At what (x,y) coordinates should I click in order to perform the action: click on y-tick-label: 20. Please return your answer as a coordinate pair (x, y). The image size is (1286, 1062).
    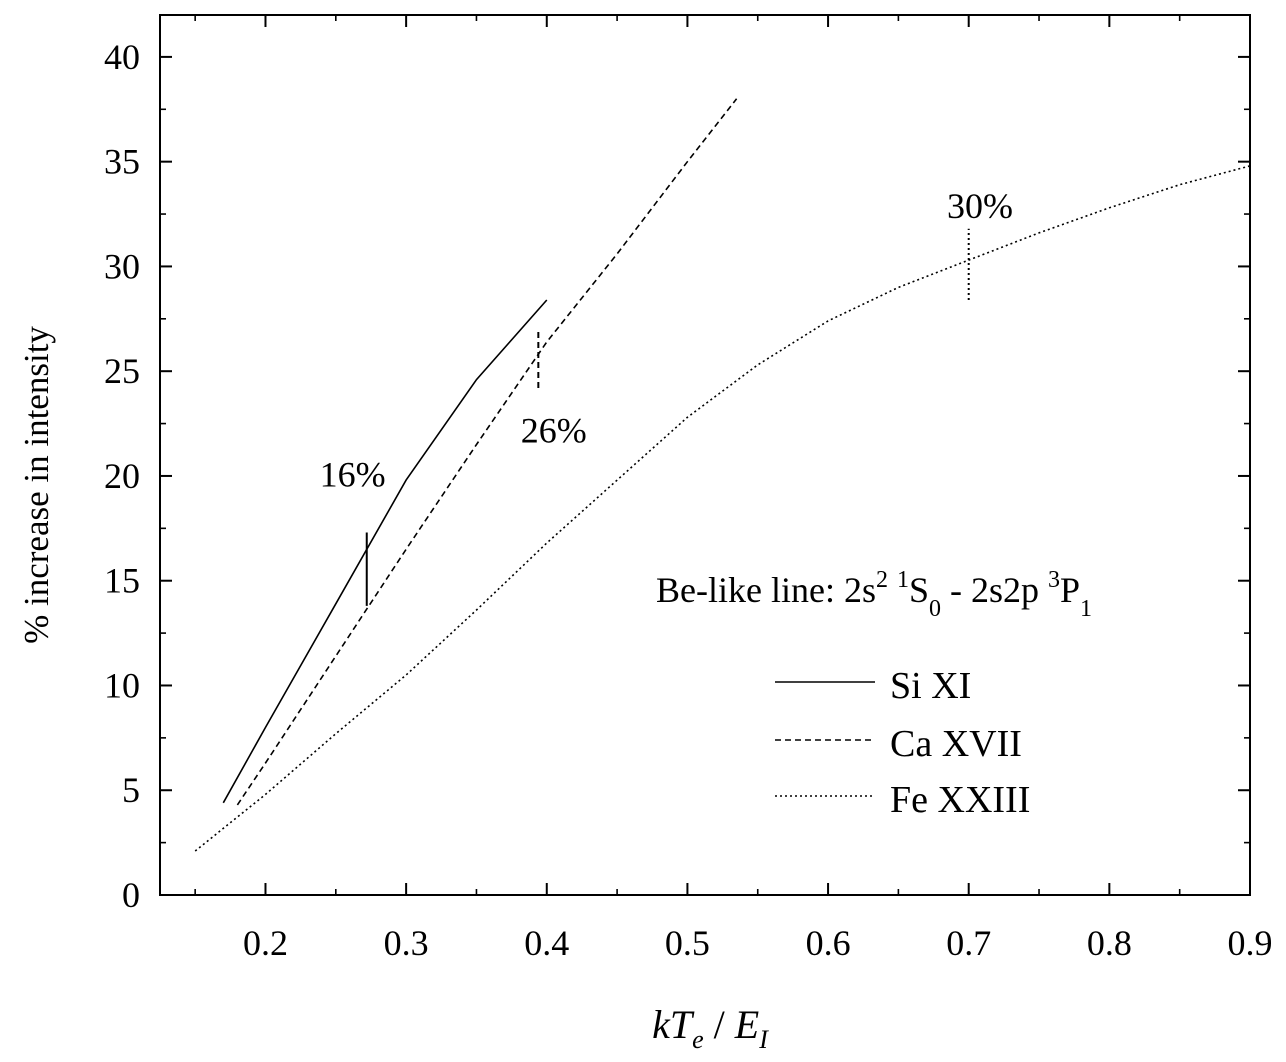
    Looking at the image, I should click on (122, 476).